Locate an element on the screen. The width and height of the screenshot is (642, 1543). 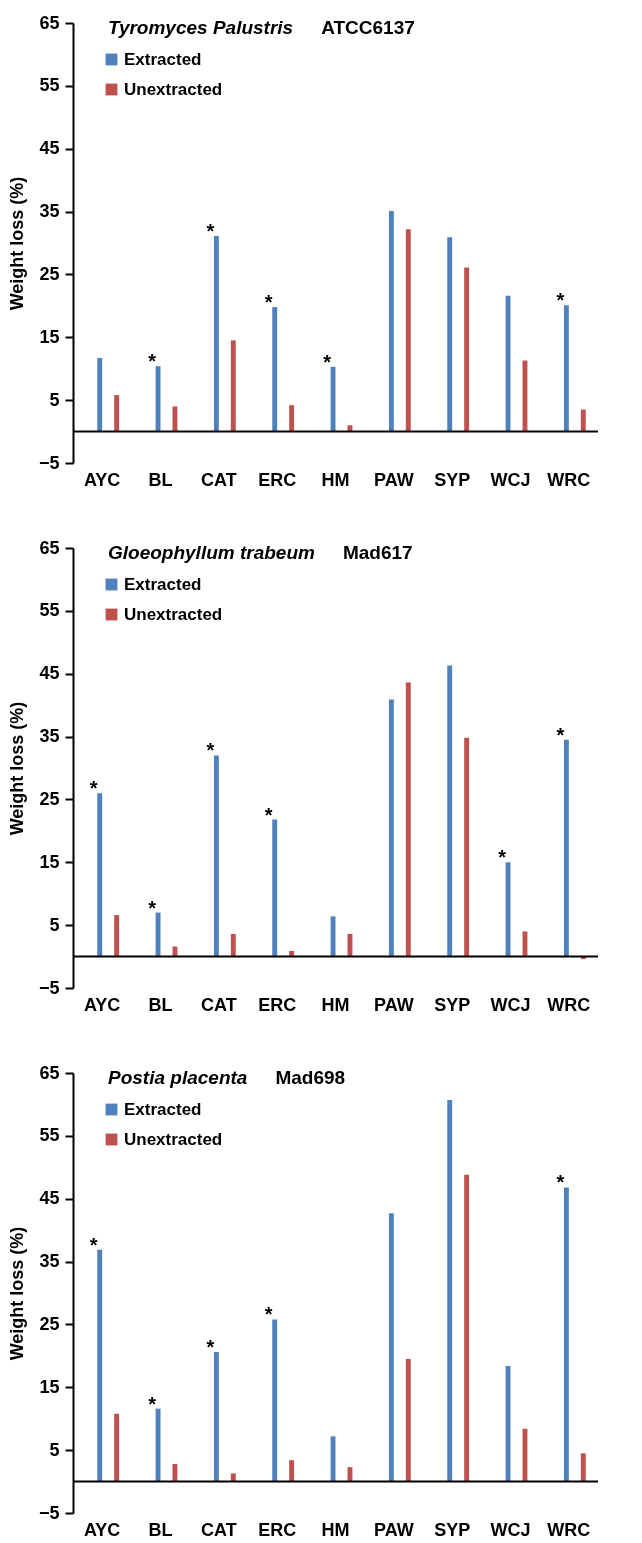
chart-subtitle: ATCC6137 is located at coordinates (368, 27).